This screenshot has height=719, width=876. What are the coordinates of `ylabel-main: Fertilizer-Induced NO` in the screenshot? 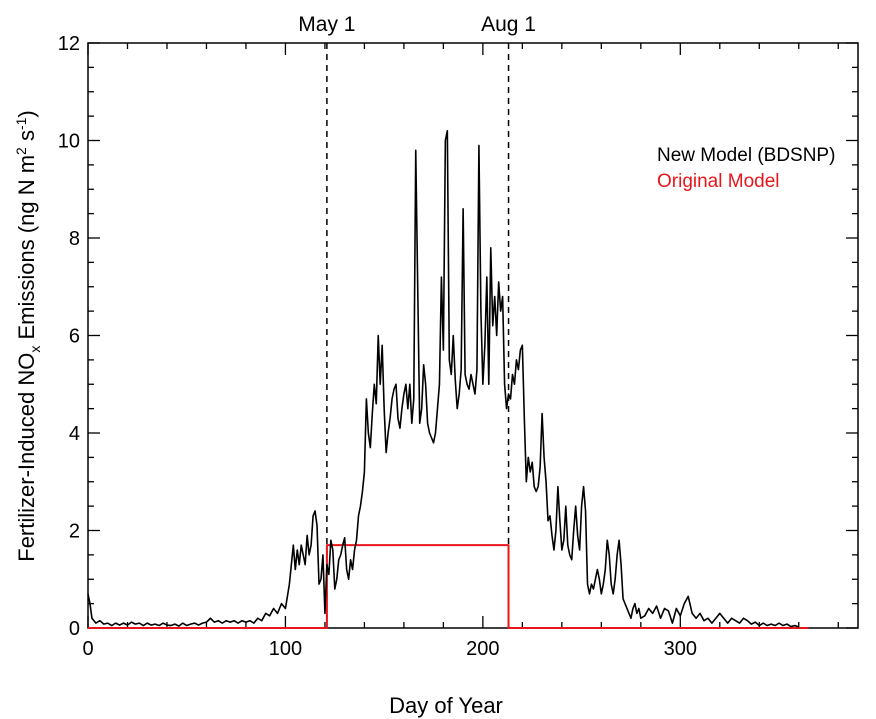 It's located at (26, 457).